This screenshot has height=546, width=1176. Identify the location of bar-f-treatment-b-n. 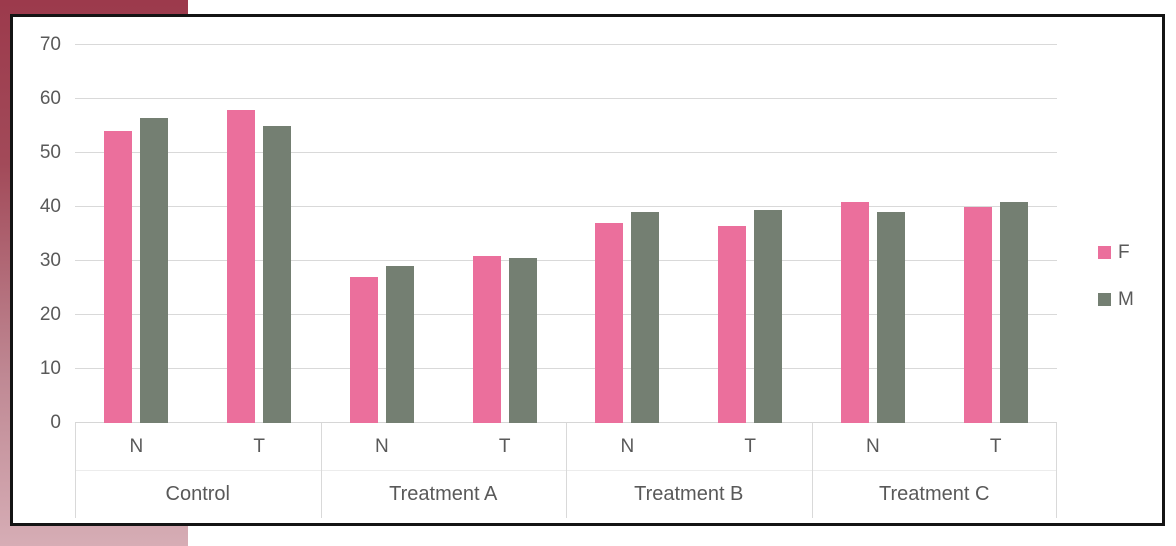
(609, 323).